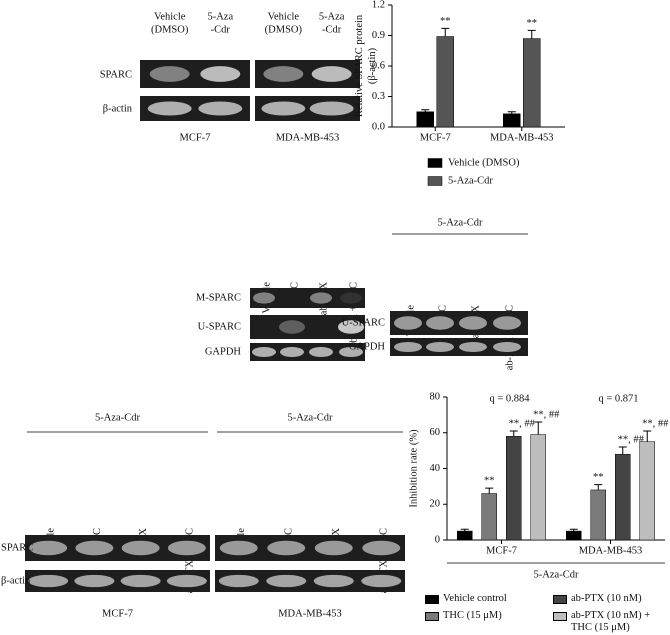 The height and width of the screenshot is (635, 670). Describe the element at coordinates (611, 621) in the screenshot. I see `legend-label: ab-PTX (10 nM) + THC (15 μM)` at that location.